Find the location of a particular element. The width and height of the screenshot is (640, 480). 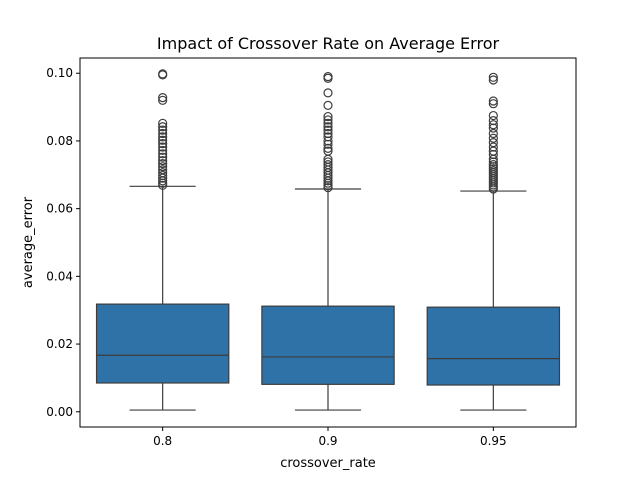

y-tick-label: 0.02 is located at coordinates (59, 344).